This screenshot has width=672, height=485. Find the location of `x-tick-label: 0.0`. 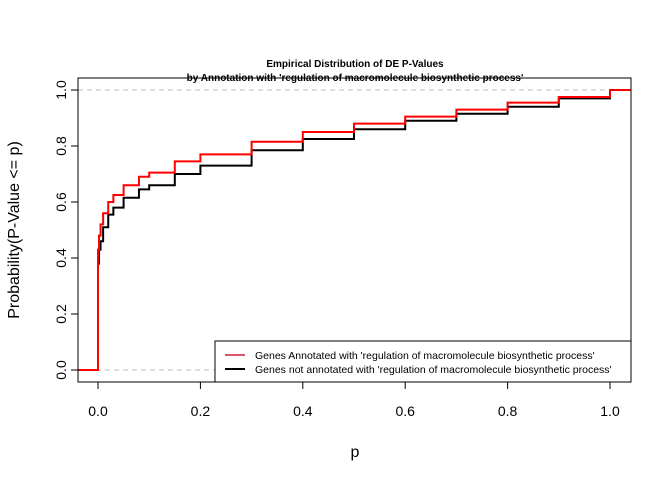

x-tick-label: 0.0 is located at coordinates (98, 411).